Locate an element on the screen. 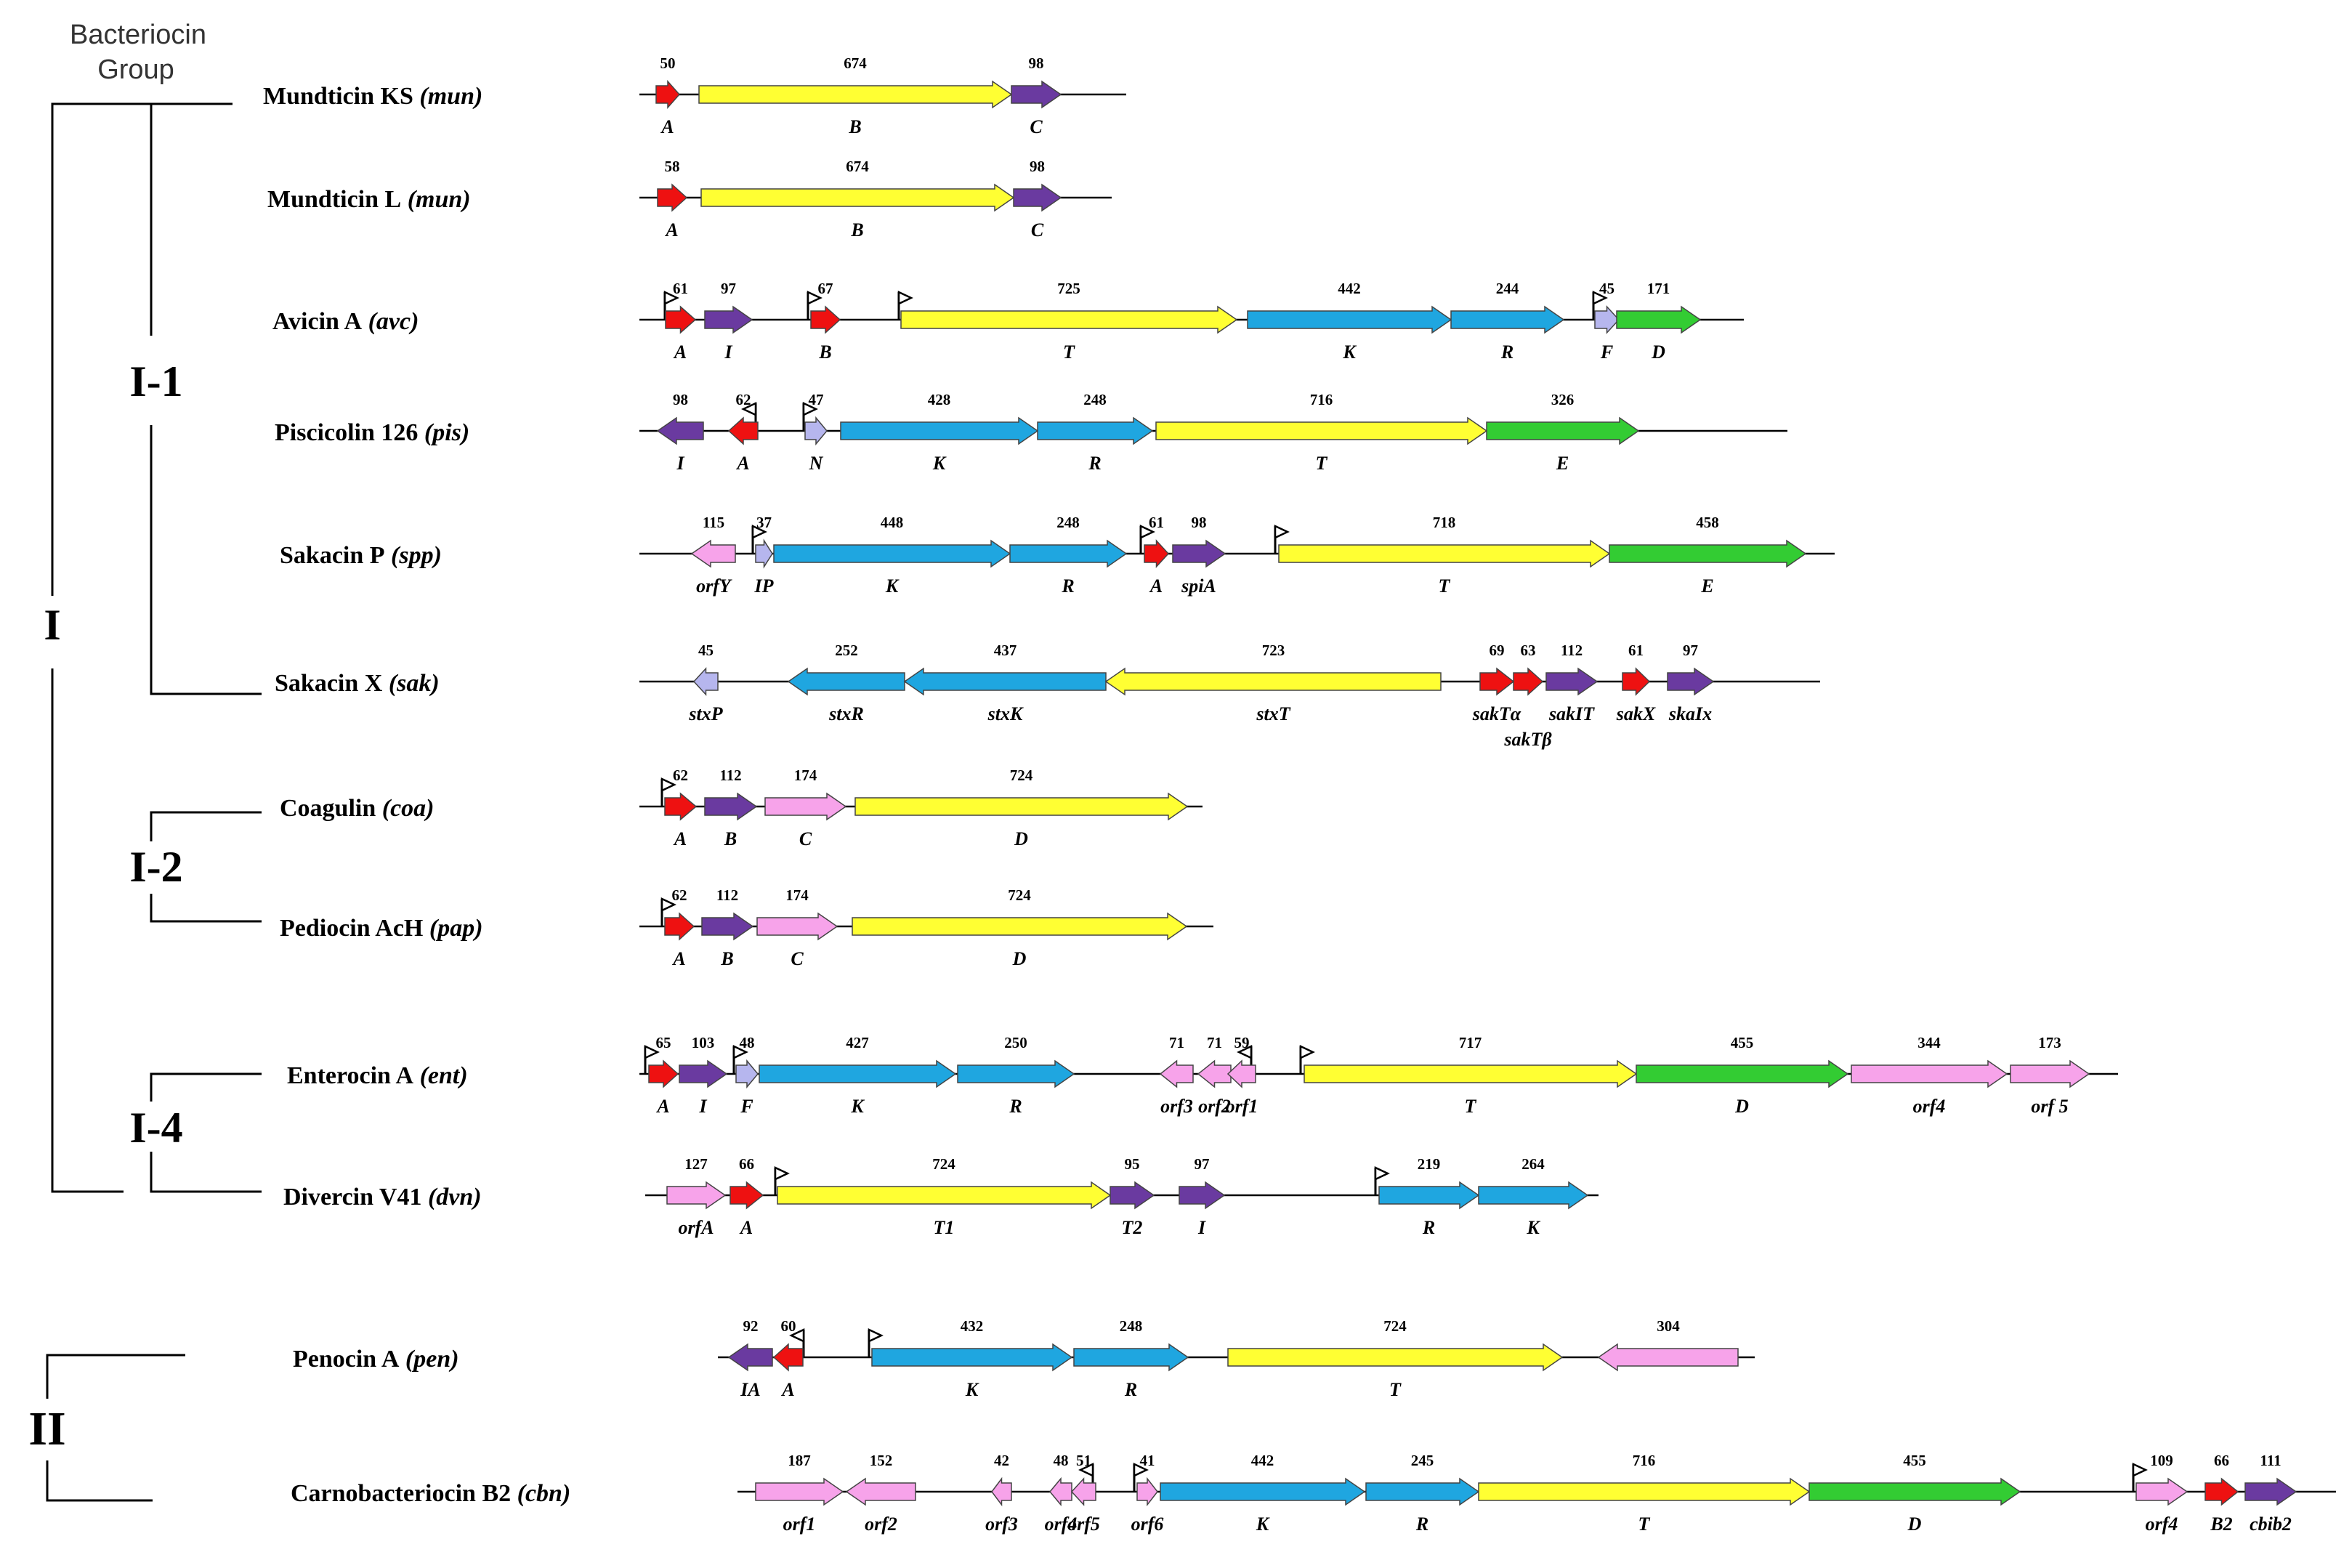 Image resolution: width=2336 pixels, height=1568 pixels. gene-arrow-orf1 is located at coordinates (799, 1491).